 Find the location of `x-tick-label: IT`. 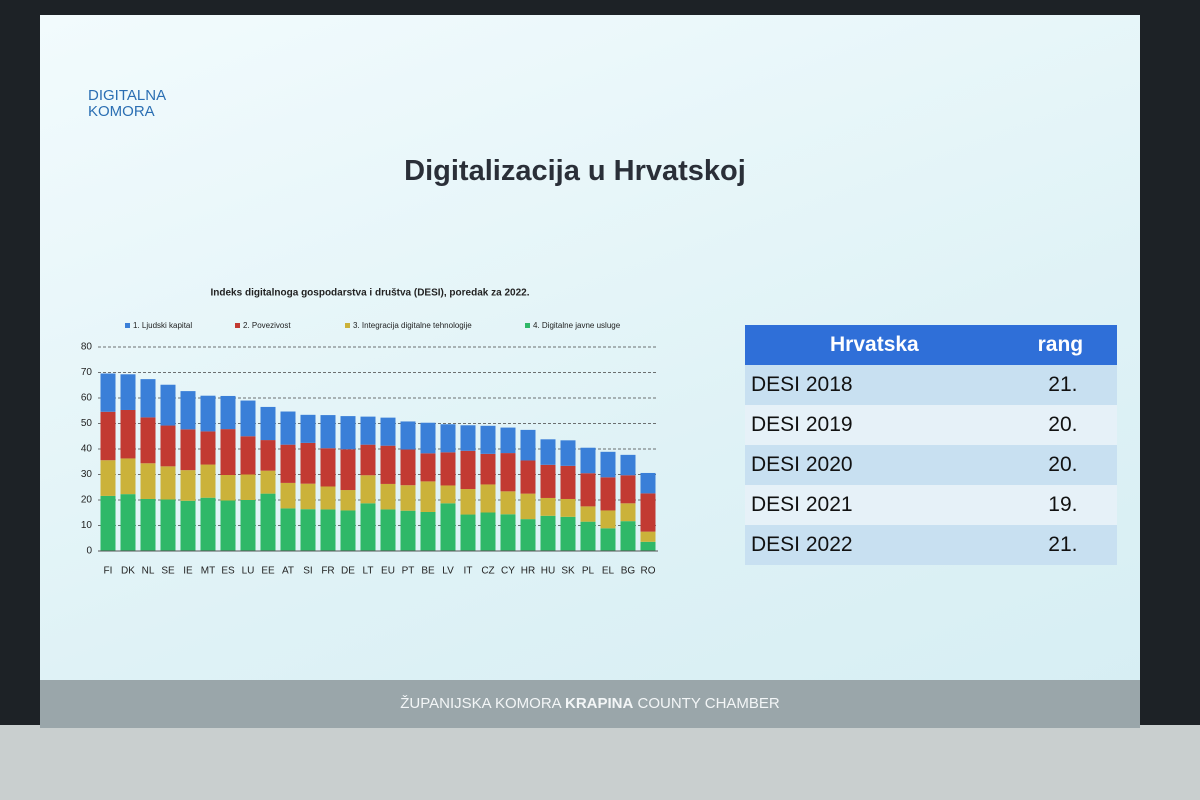

x-tick-label: IT is located at coordinates (468, 571).